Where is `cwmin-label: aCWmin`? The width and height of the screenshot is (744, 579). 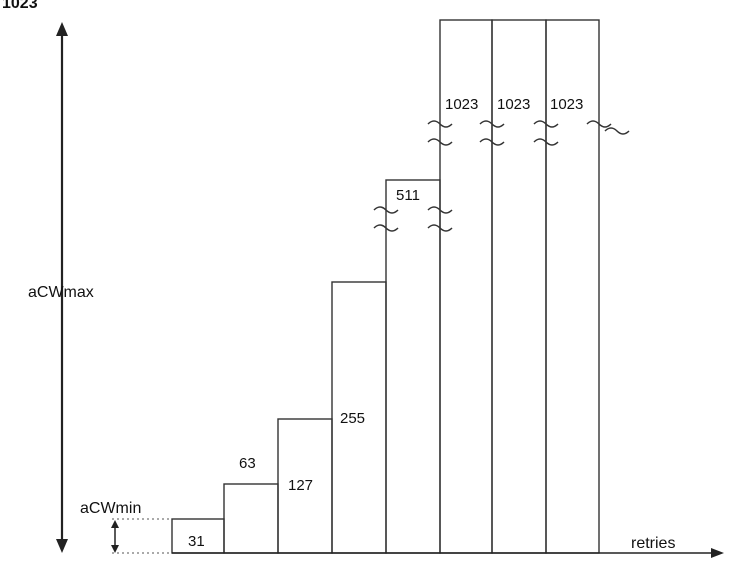 cwmin-label: aCWmin is located at coordinates (110, 508).